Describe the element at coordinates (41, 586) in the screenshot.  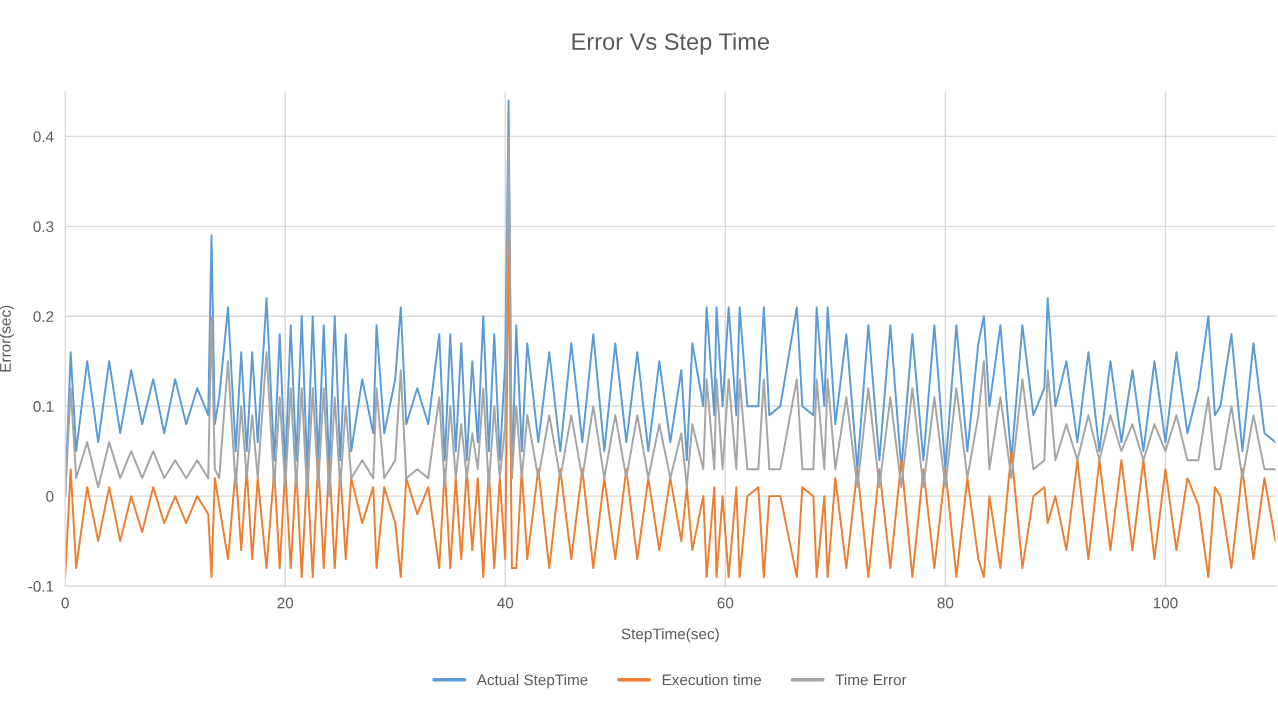
I see `y-tick-label: -0.1` at that location.